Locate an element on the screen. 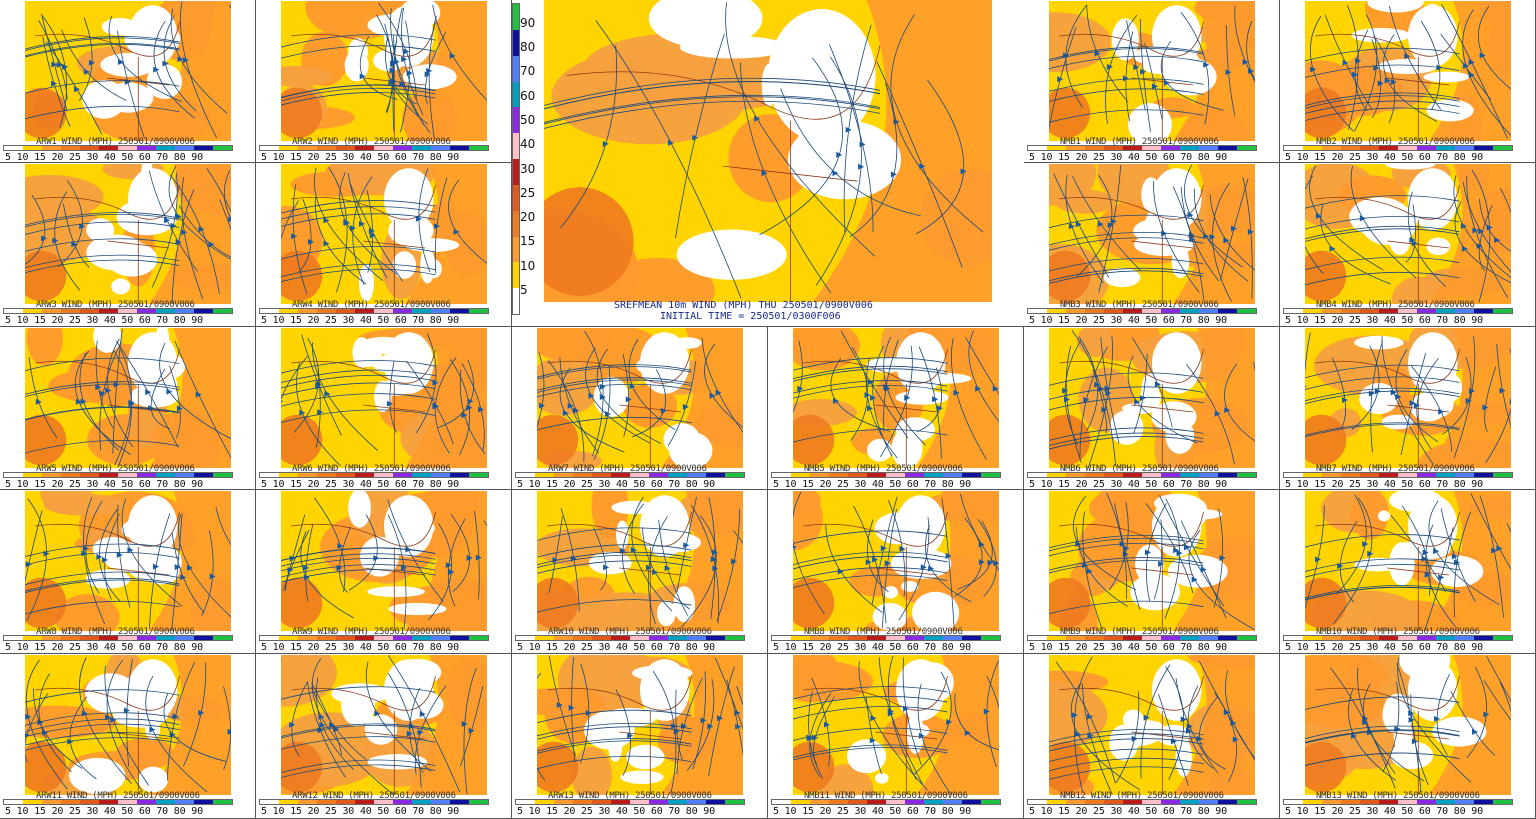 The height and width of the screenshot is (819, 1536). member-title: ARW4 WIND (MPH) 250501/0900V006 is located at coordinates (371, 305).